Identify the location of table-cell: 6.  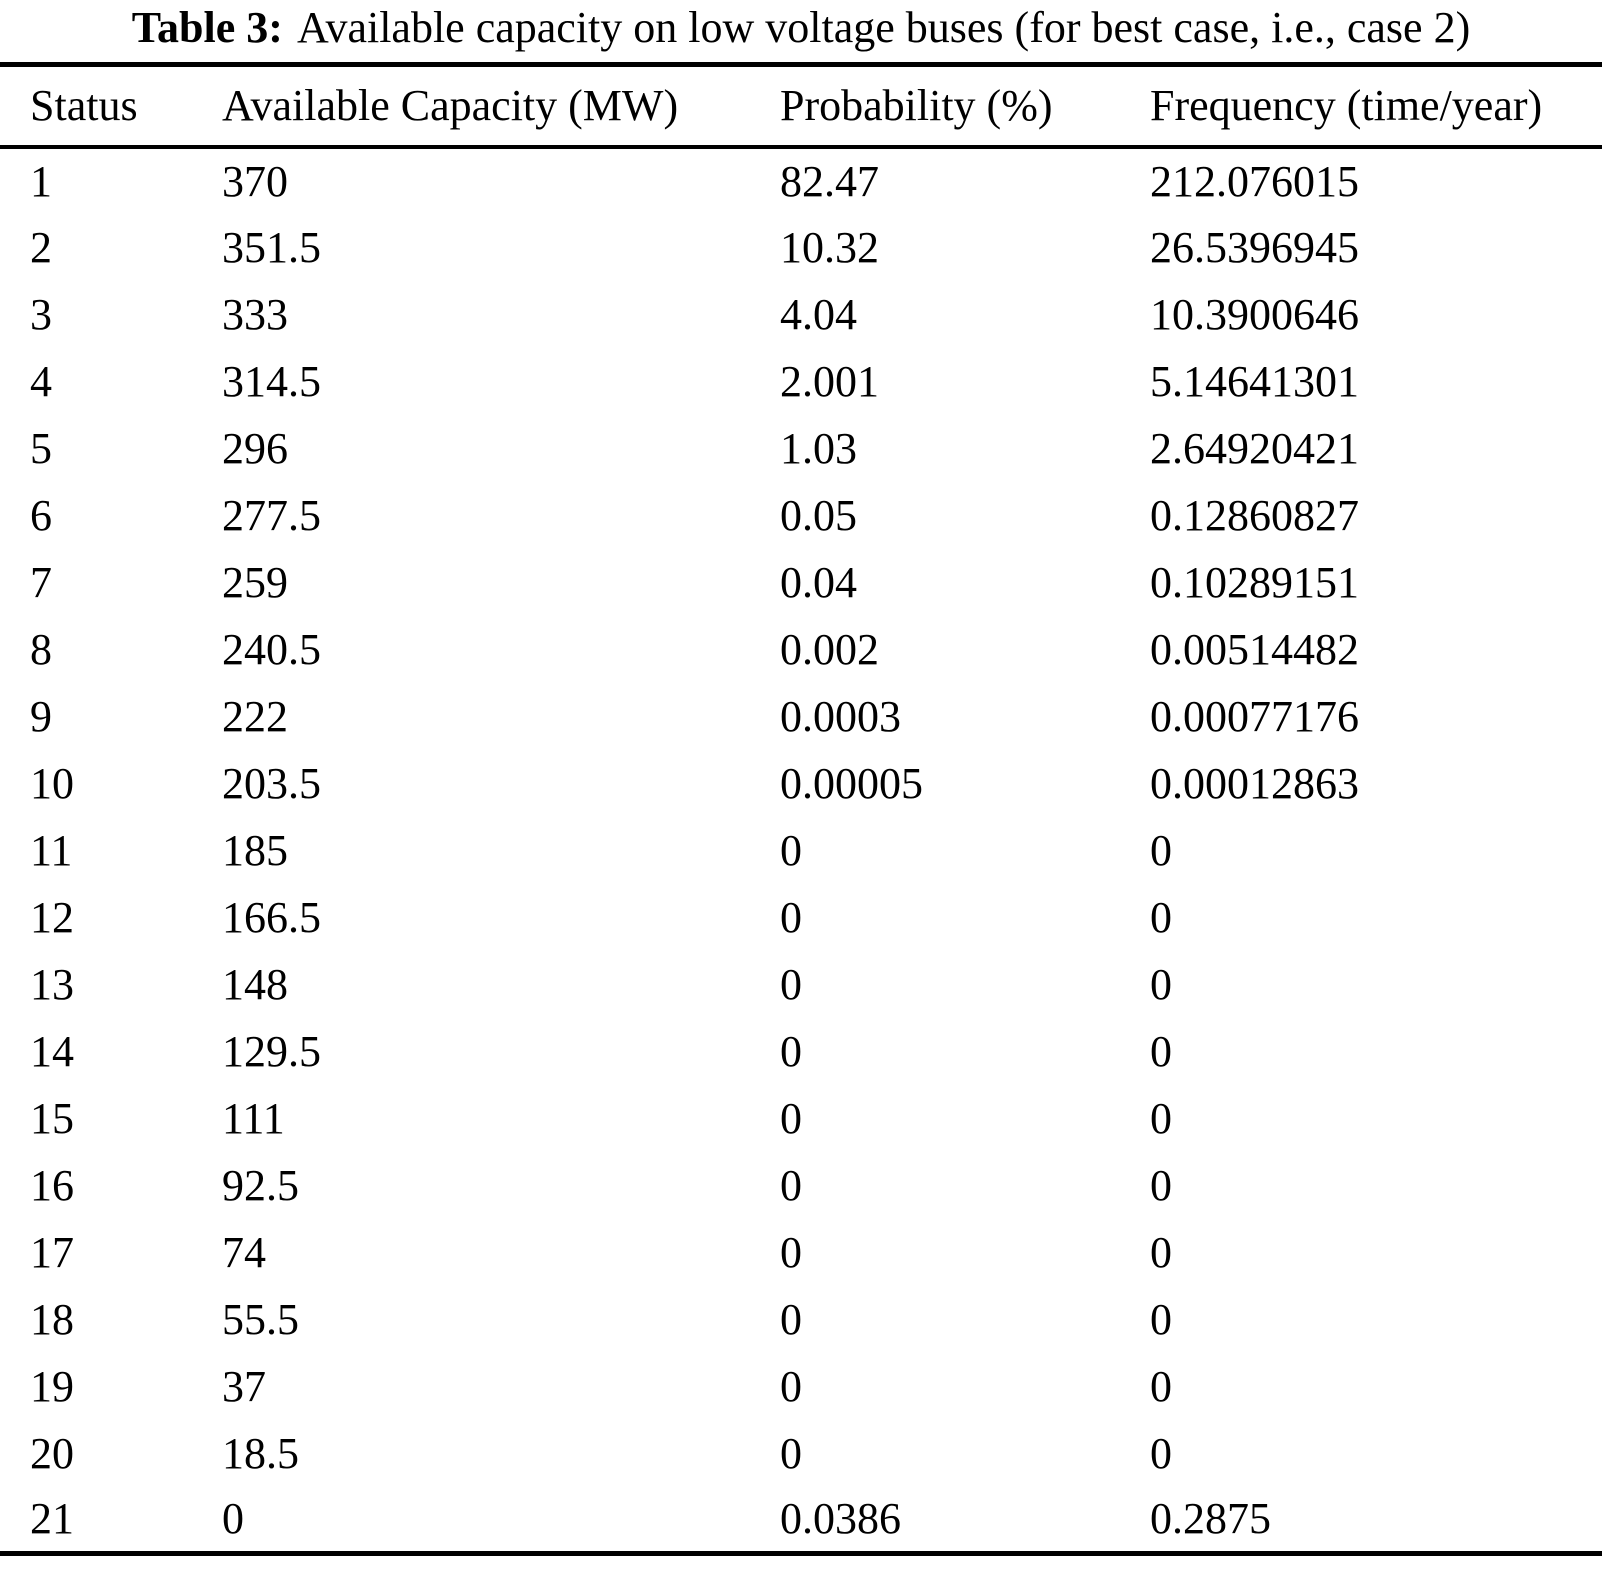
(41, 515).